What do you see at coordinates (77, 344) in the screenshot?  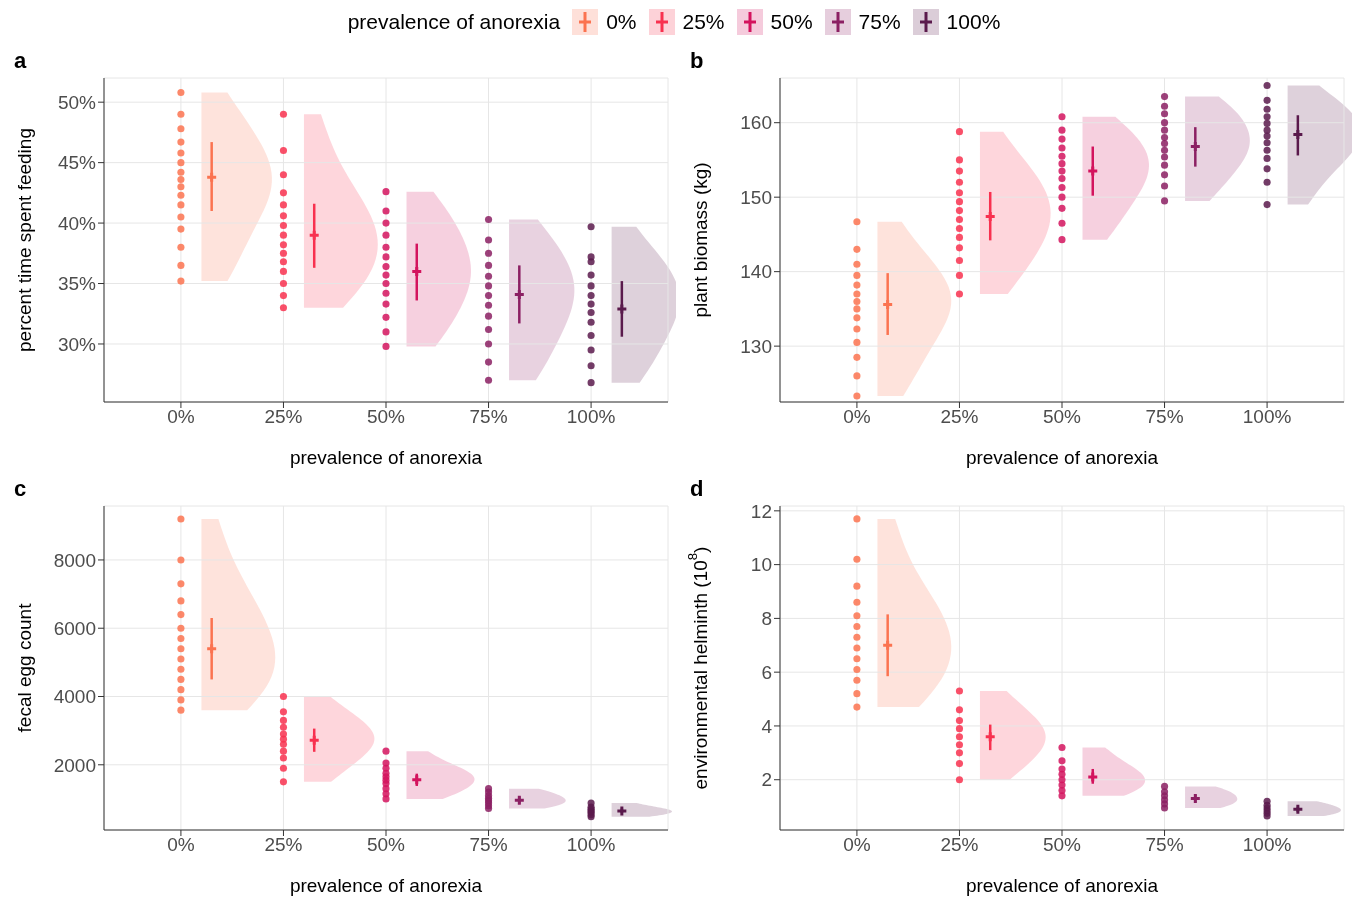 I see `y-tick-label: 30%` at bounding box center [77, 344].